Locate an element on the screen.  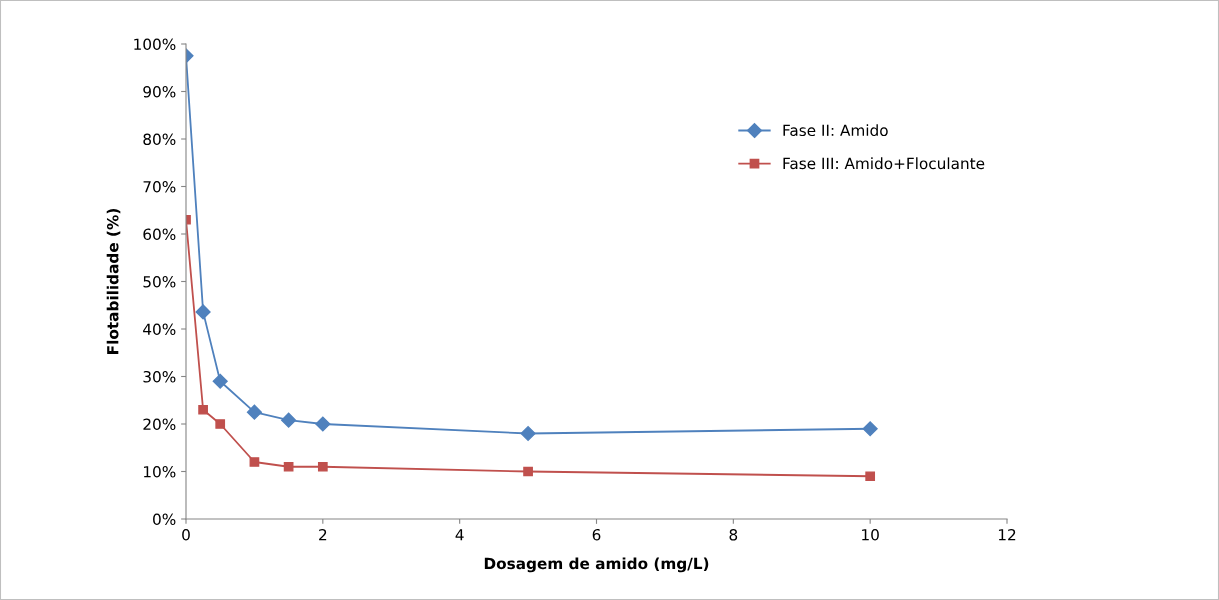
x-tick-label: 12 is located at coordinates (1007, 534).